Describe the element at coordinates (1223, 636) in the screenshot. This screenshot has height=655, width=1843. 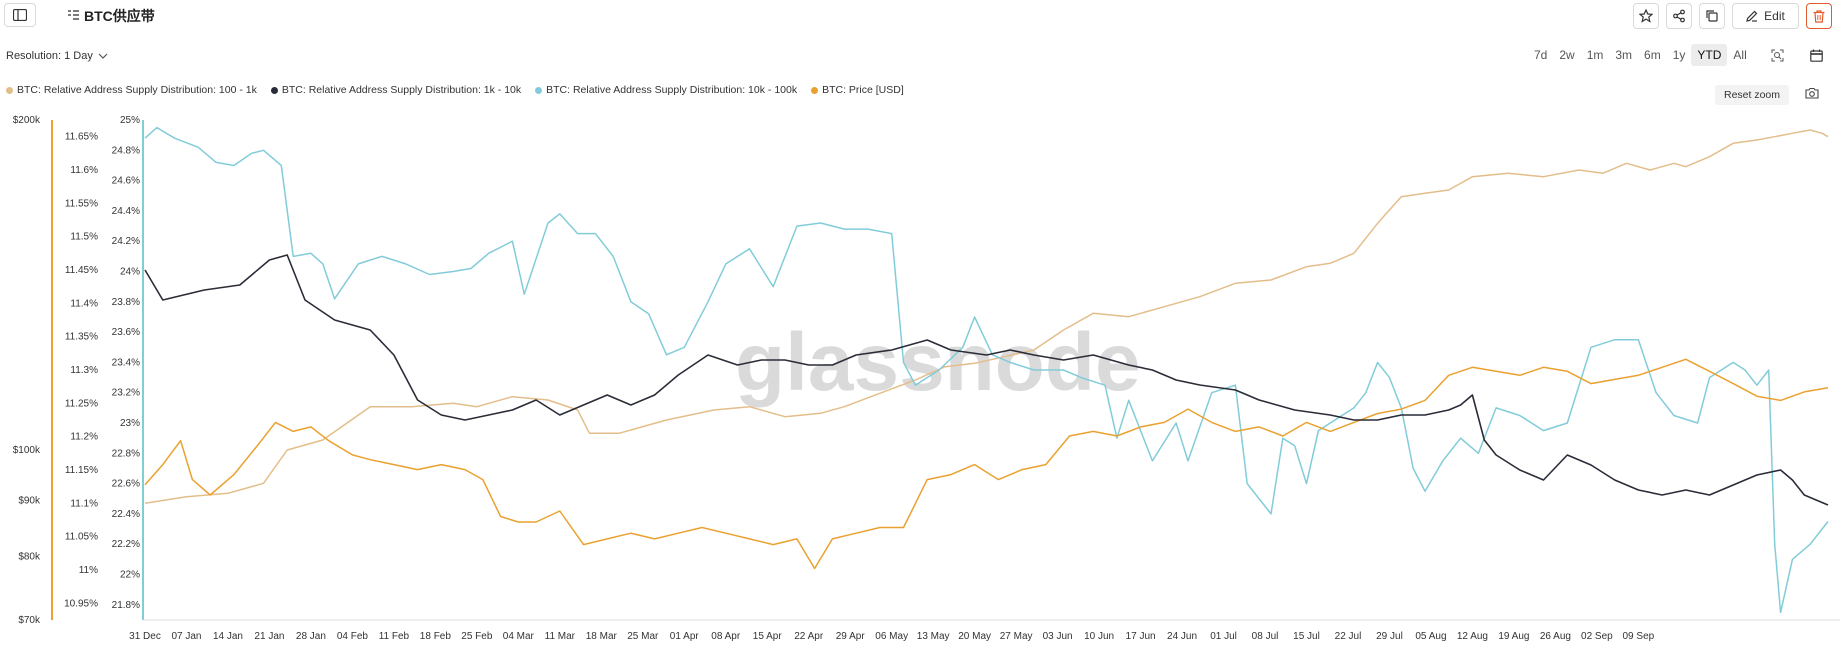
I see `x-tick-label: 01 Jul` at that location.